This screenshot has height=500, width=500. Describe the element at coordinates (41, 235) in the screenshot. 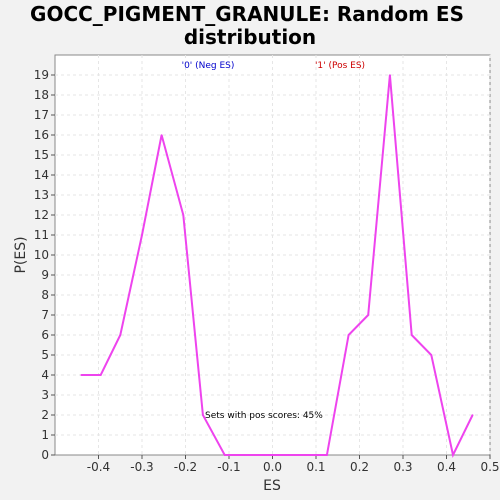

I see `y-tick-label: 11` at that location.